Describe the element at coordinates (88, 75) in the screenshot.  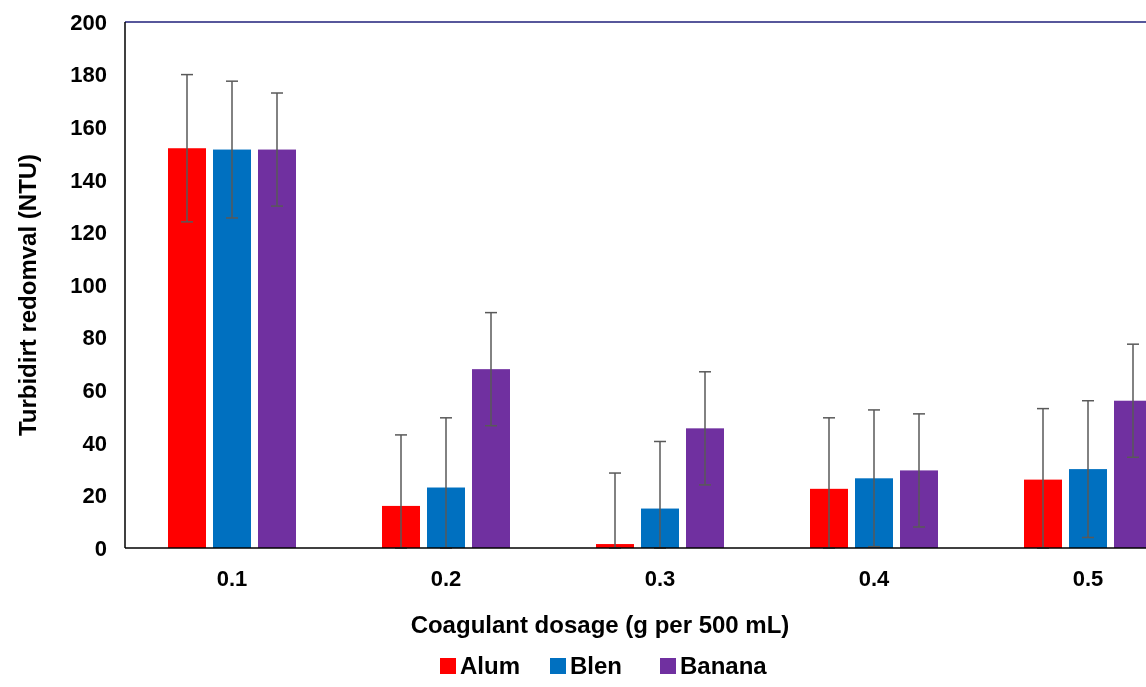
I see `y-tick-label: 180` at that location.